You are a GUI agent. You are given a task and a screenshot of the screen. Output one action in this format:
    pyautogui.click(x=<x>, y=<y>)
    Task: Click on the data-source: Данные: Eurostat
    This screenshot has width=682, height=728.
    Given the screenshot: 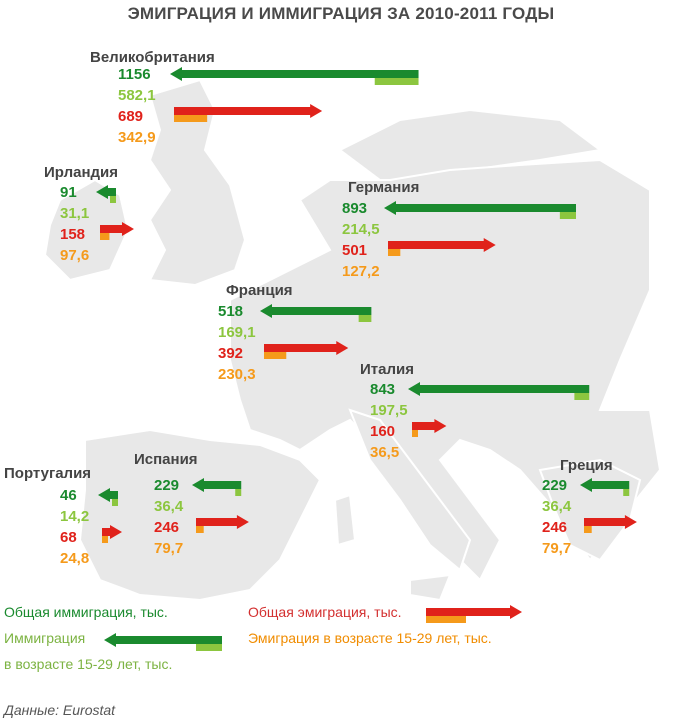 What is the action you would take?
    pyautogui.click(x=60, y=710)
    